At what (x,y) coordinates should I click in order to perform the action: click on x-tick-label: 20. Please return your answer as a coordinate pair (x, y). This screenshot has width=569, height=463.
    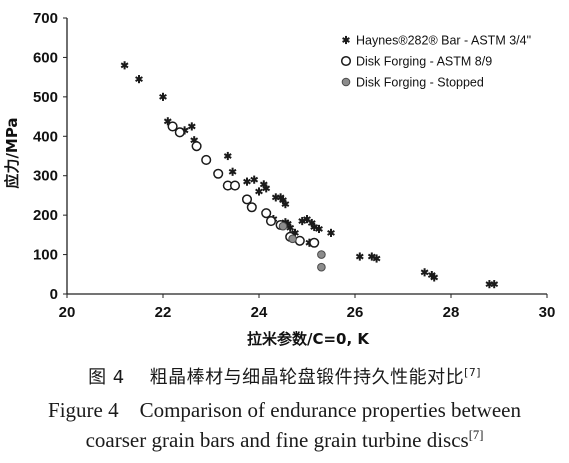
    Looking at the image, I should click on (67, 312).